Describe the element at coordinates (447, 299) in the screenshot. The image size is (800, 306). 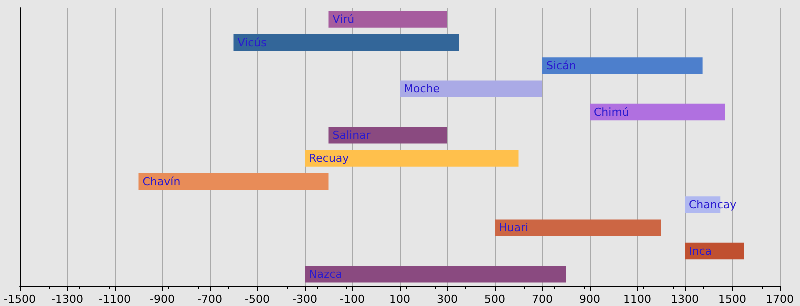
I see `x-tick-label: 300` at that location.